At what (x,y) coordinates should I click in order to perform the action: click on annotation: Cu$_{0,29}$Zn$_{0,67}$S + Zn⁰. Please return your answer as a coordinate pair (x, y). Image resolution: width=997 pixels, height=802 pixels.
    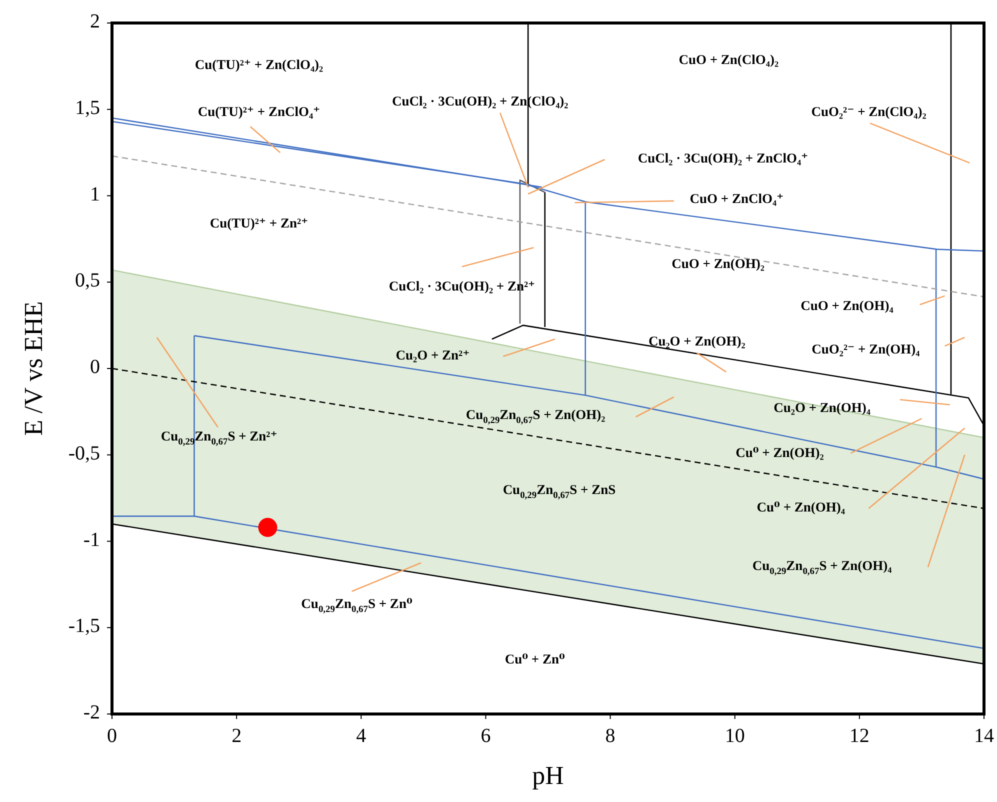
    Looking at the image, I should click on (356, 606).